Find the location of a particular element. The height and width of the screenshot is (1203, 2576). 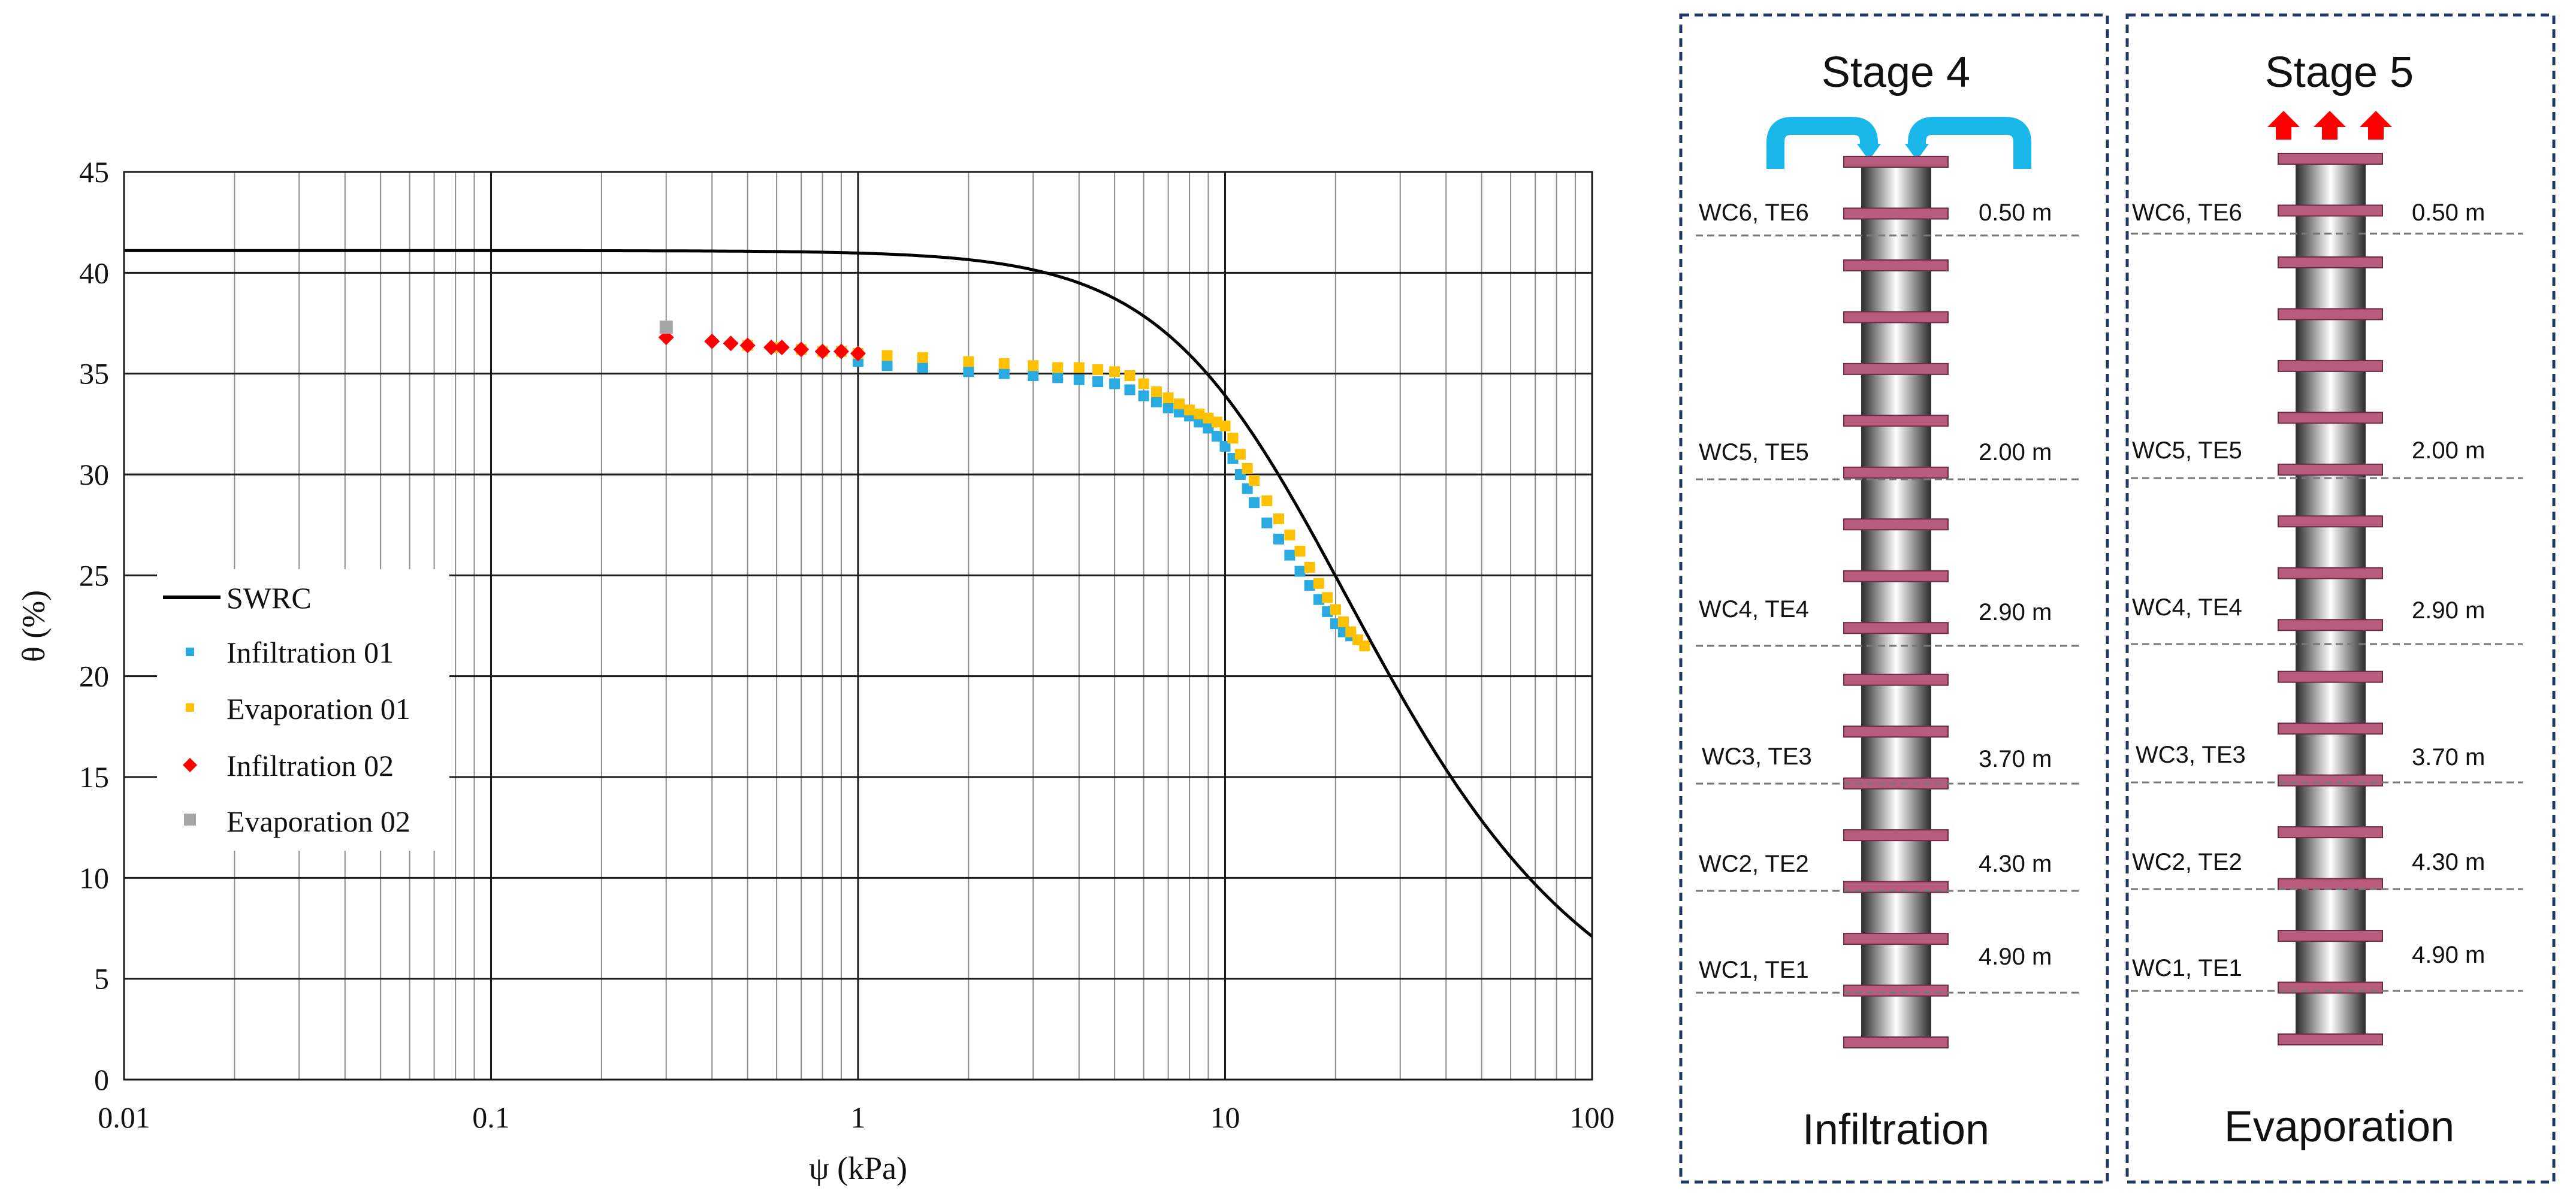

x-tick-labels: 0.01 0.1 1 10 100 is located at coordinates (856, 1117).